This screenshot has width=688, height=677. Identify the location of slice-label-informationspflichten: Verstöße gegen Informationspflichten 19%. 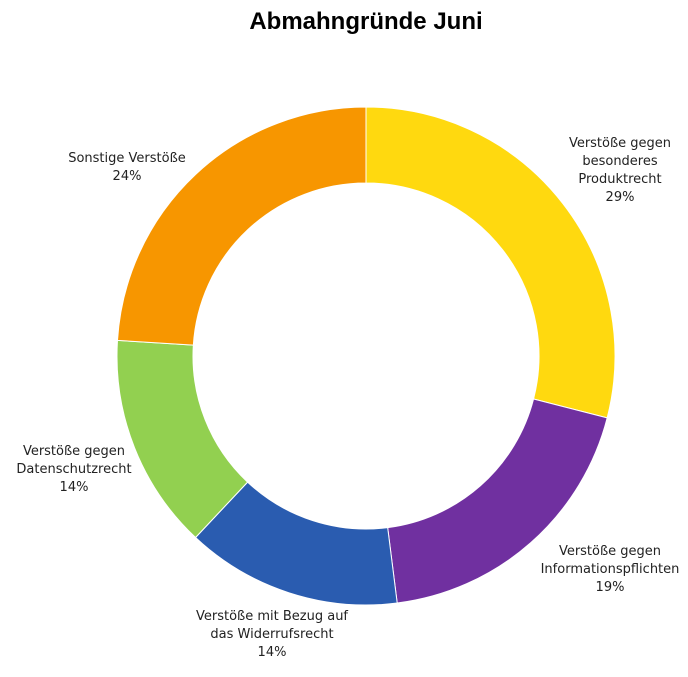
(610, 569).